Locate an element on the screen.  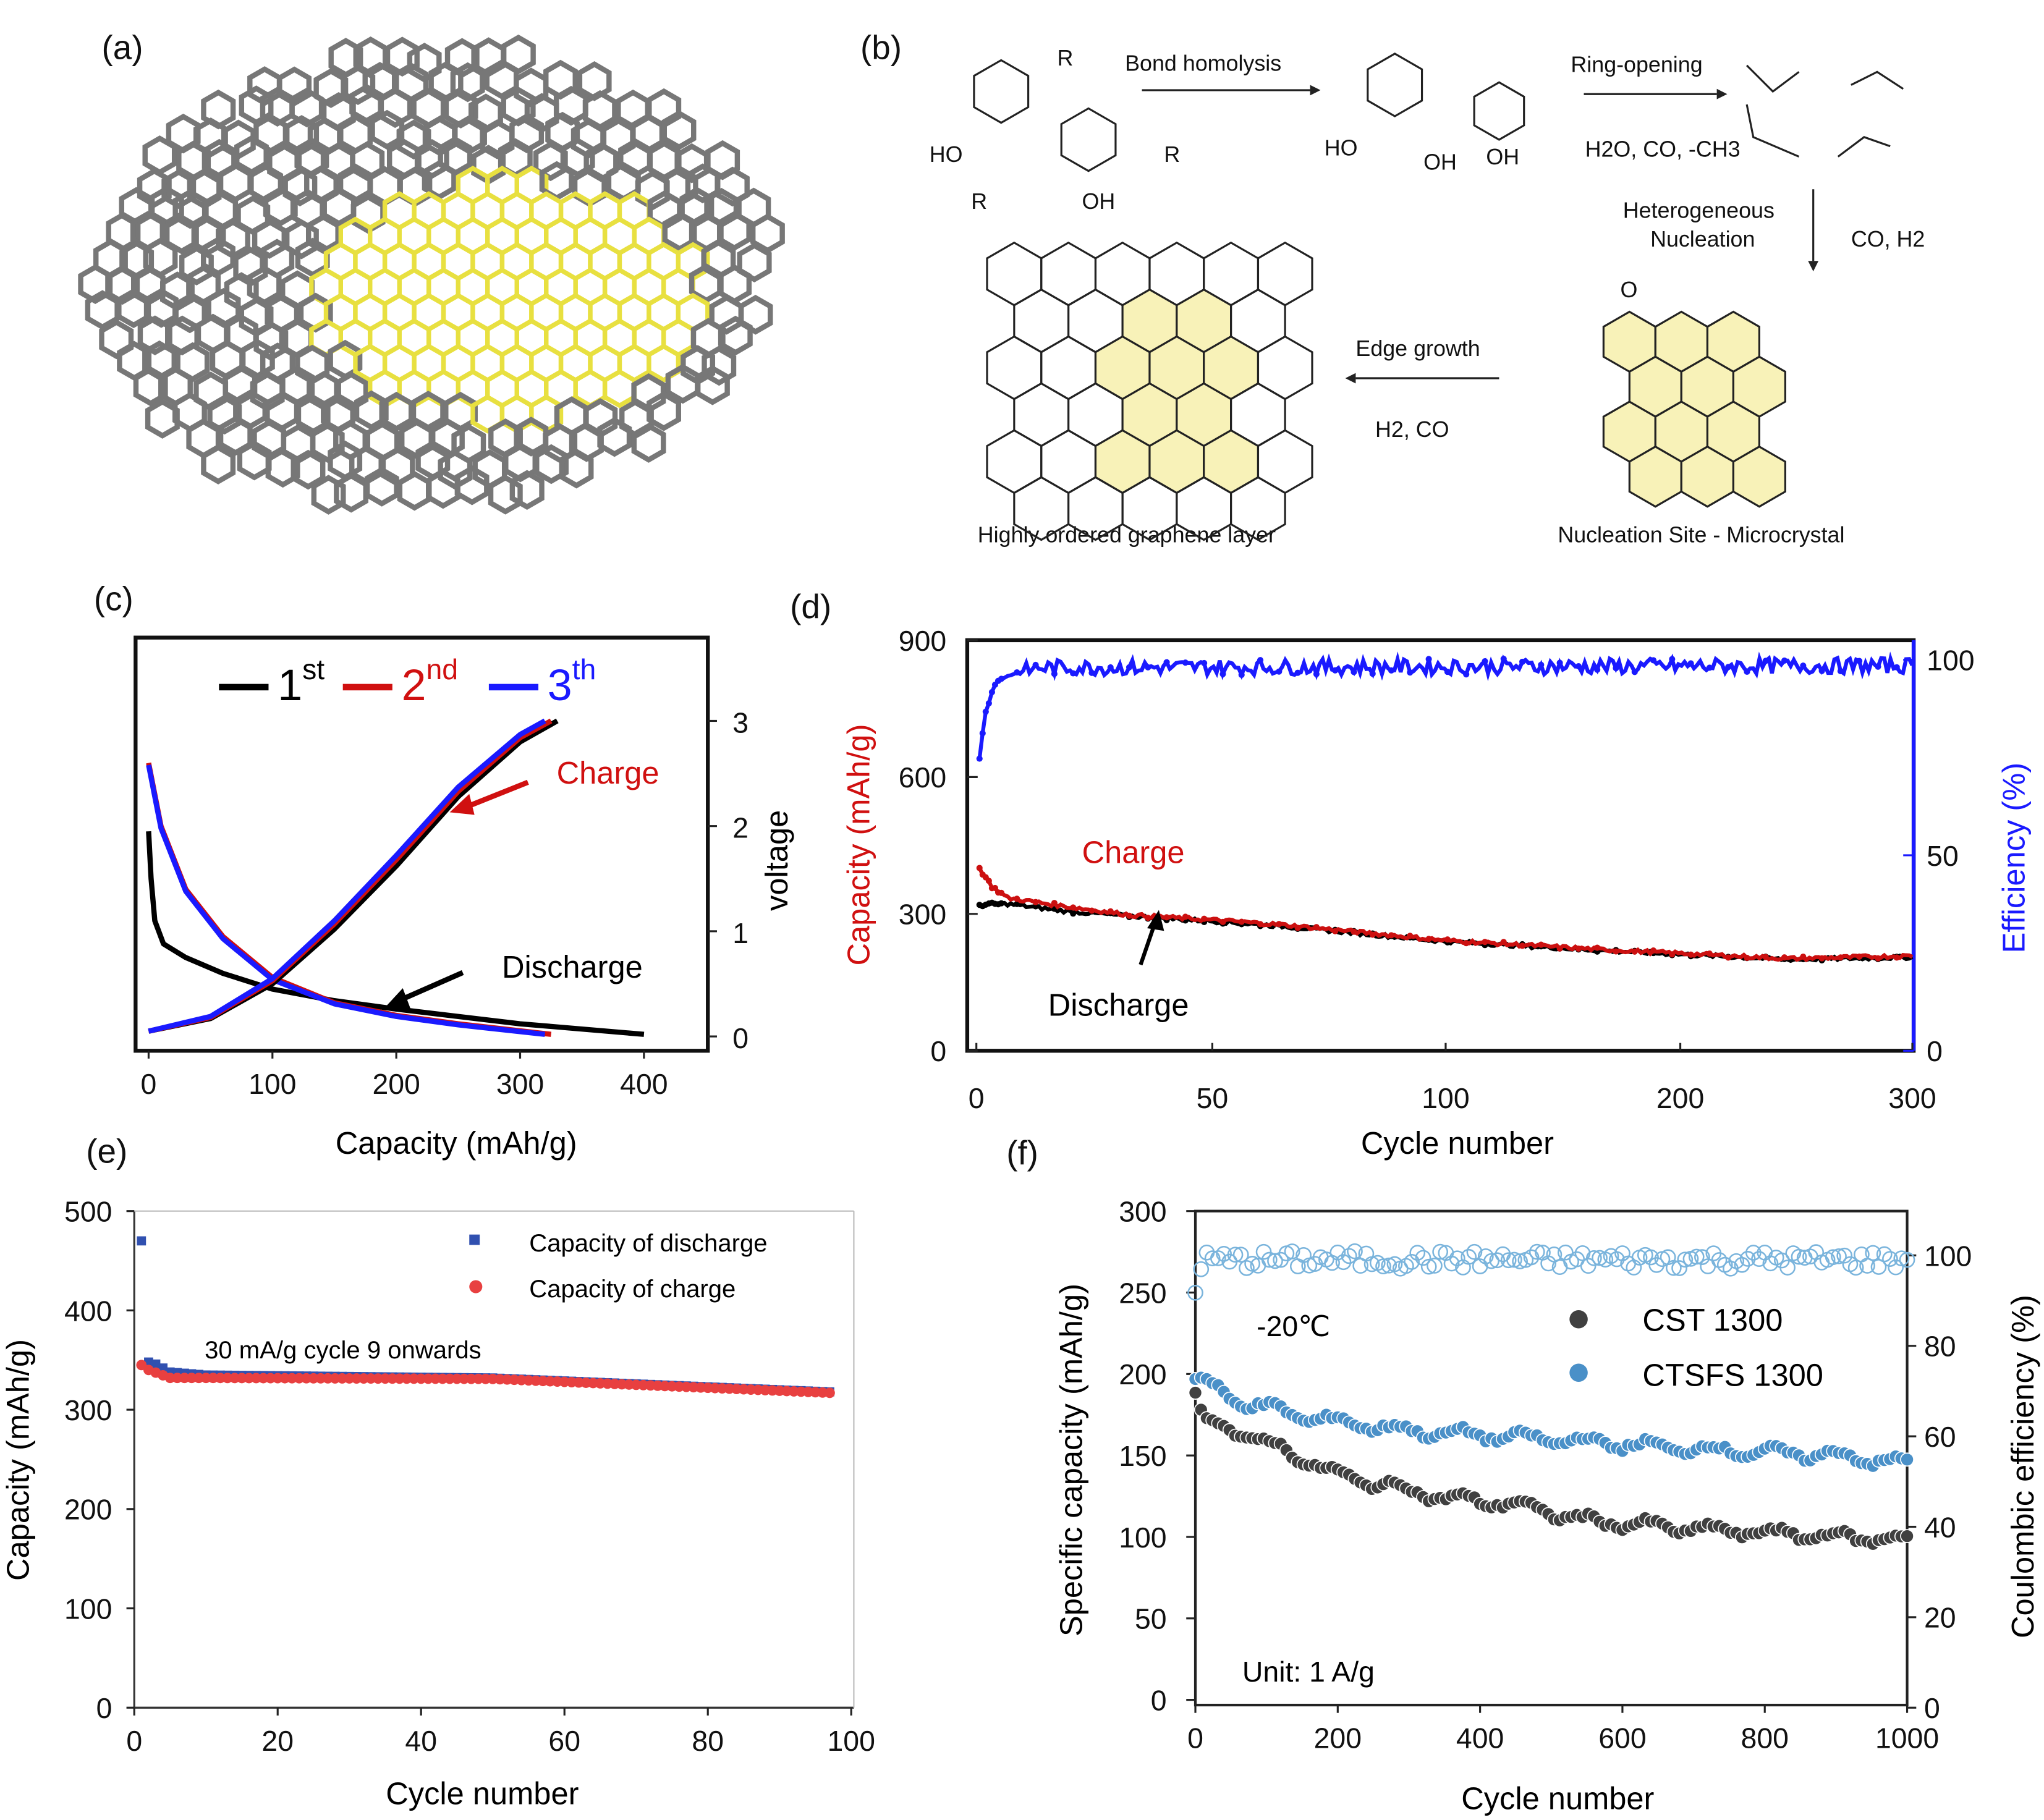
curve-3rd-discharge is located at coordinates (346, 900).